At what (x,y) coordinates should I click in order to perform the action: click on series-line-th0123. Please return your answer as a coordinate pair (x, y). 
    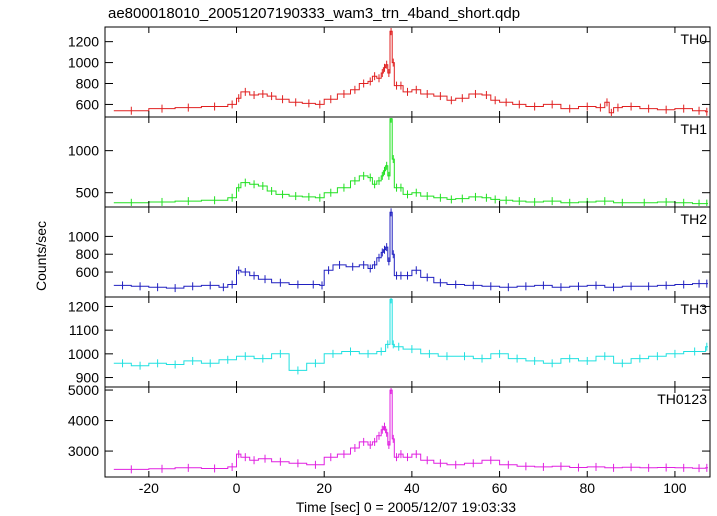
    Looking at the image, I should click on (410, 429).